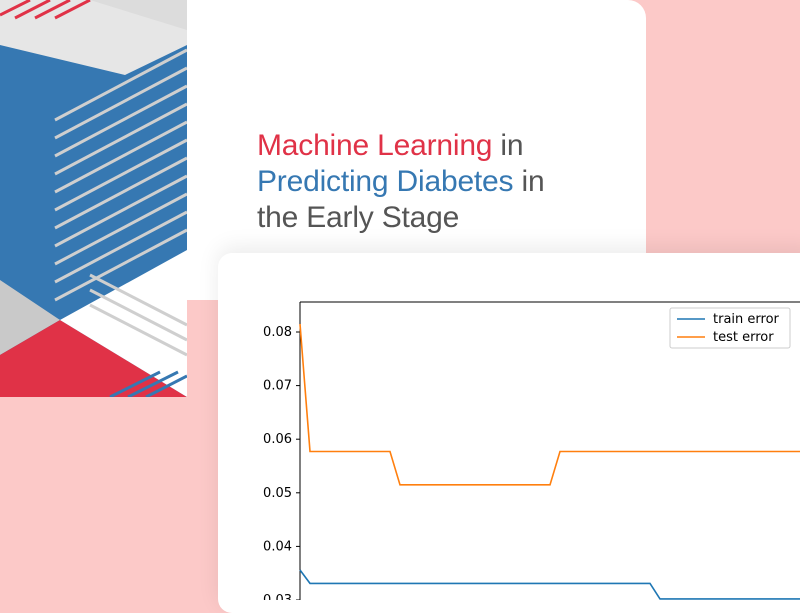  What do you see at coordinates (277, 386) in the screenshot?
I see `y-tick-label: 0.07` at bounding box center [277, 386].